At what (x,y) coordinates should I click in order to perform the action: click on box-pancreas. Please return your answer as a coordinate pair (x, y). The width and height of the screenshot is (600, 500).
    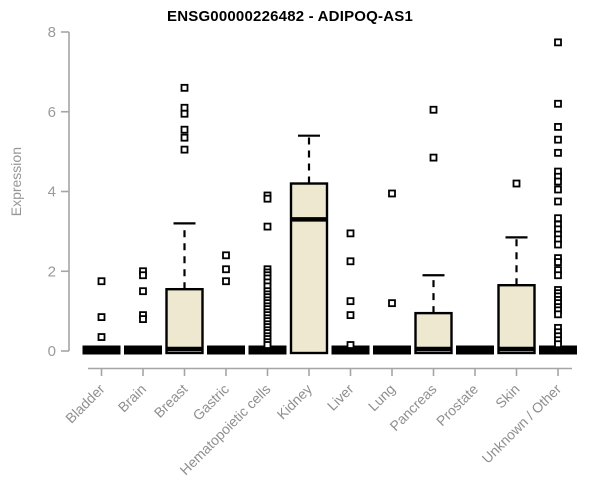
    Looking at the image, I should click on (433, 333).